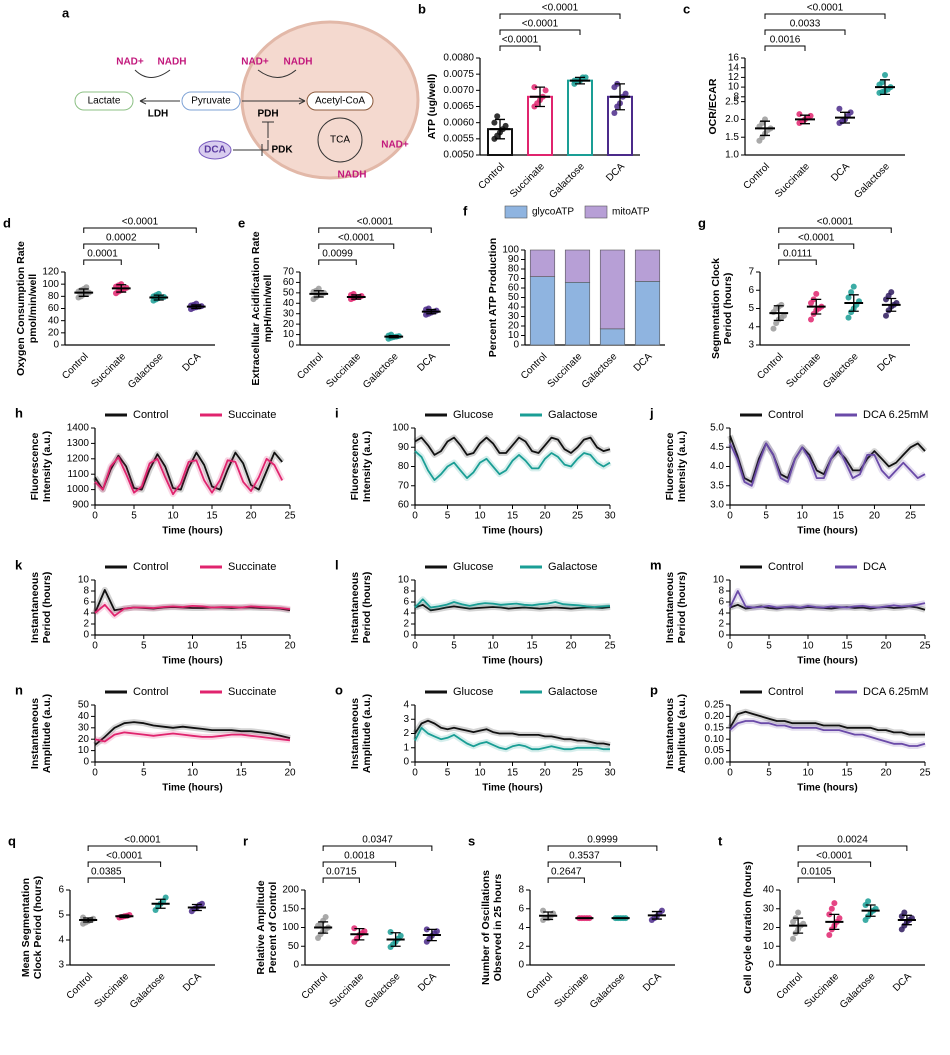 The image size is (950, 1055). What do you see at coordinates (732, 137) in the screenshot?
I see `y-tick-label: 1.5` at bounding box center [732, 137].